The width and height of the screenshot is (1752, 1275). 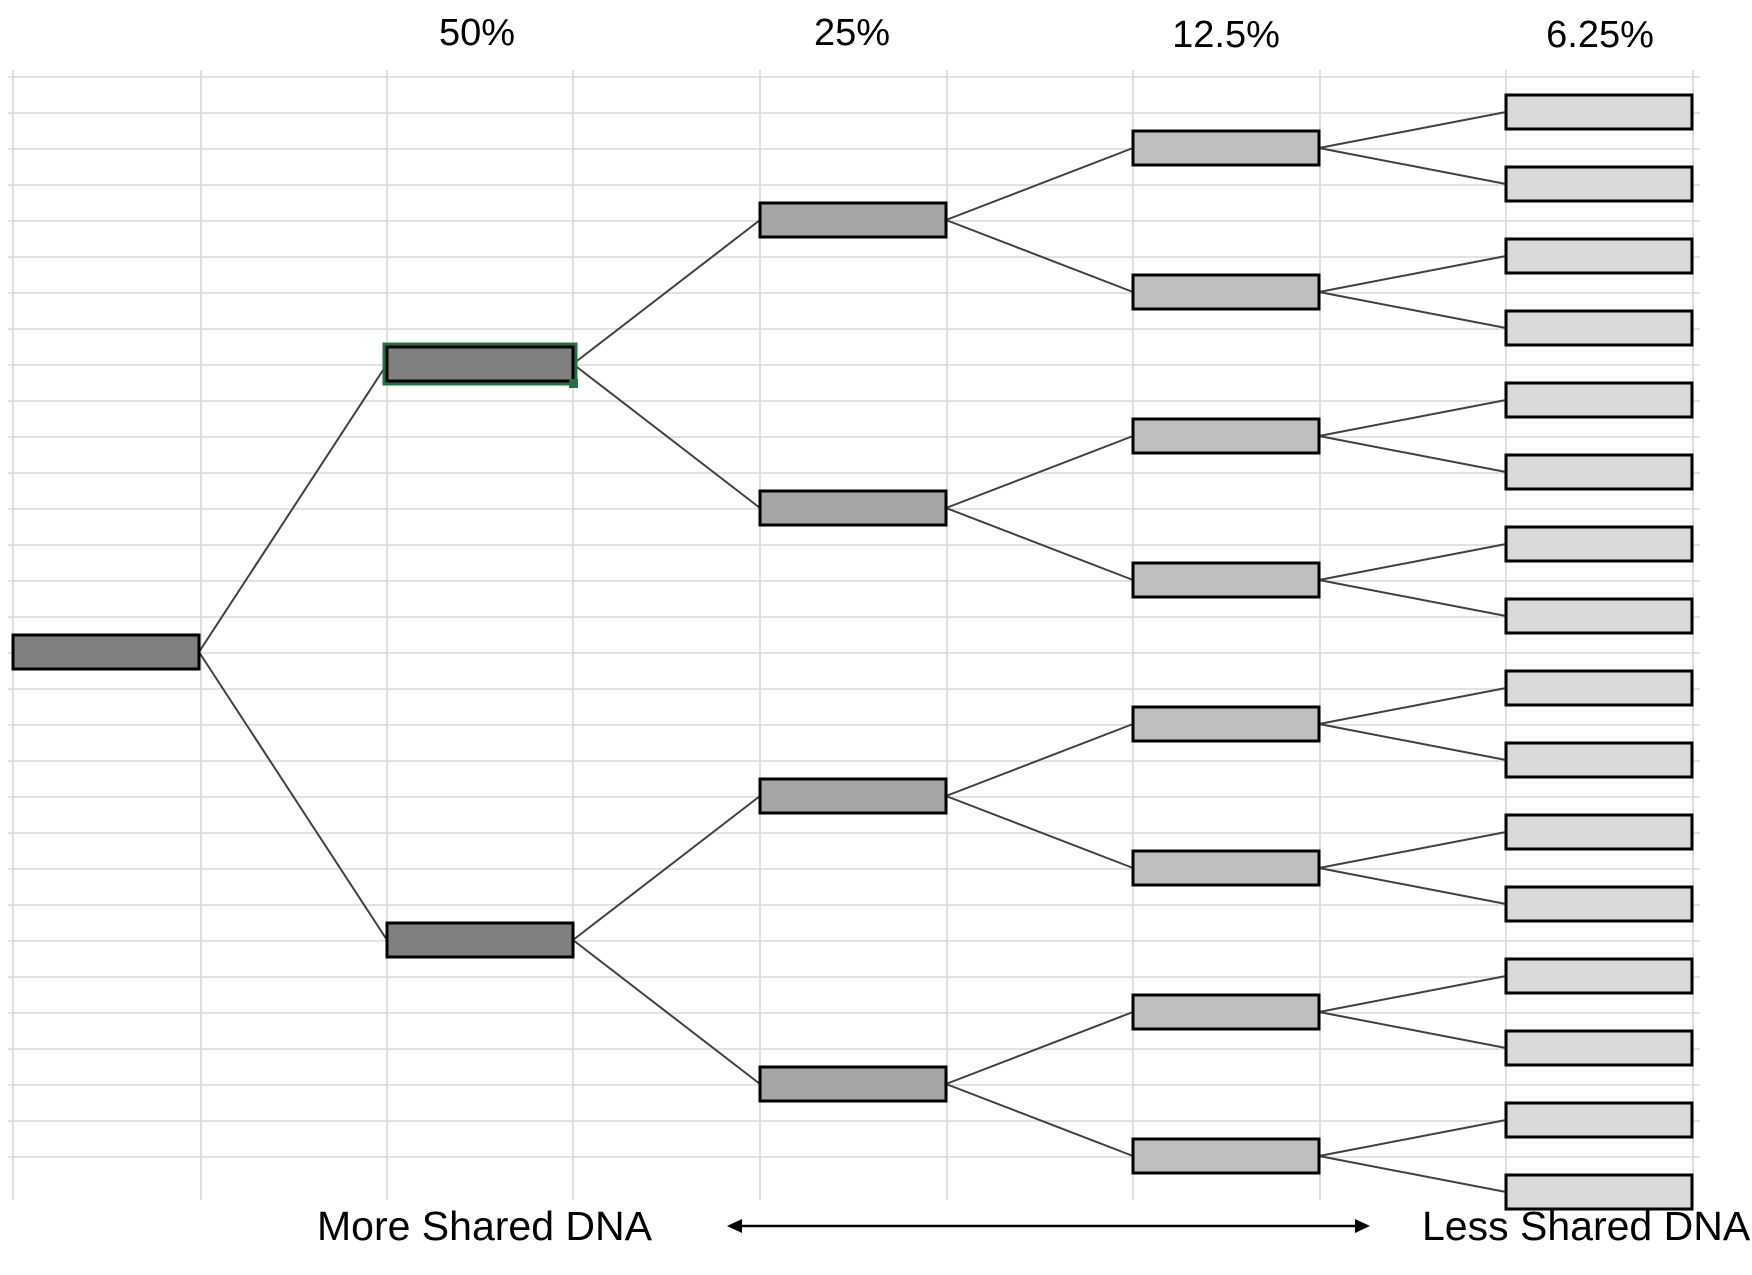 I want to click on generation-1-percent-label: 50%, so click(x=477, y=33).